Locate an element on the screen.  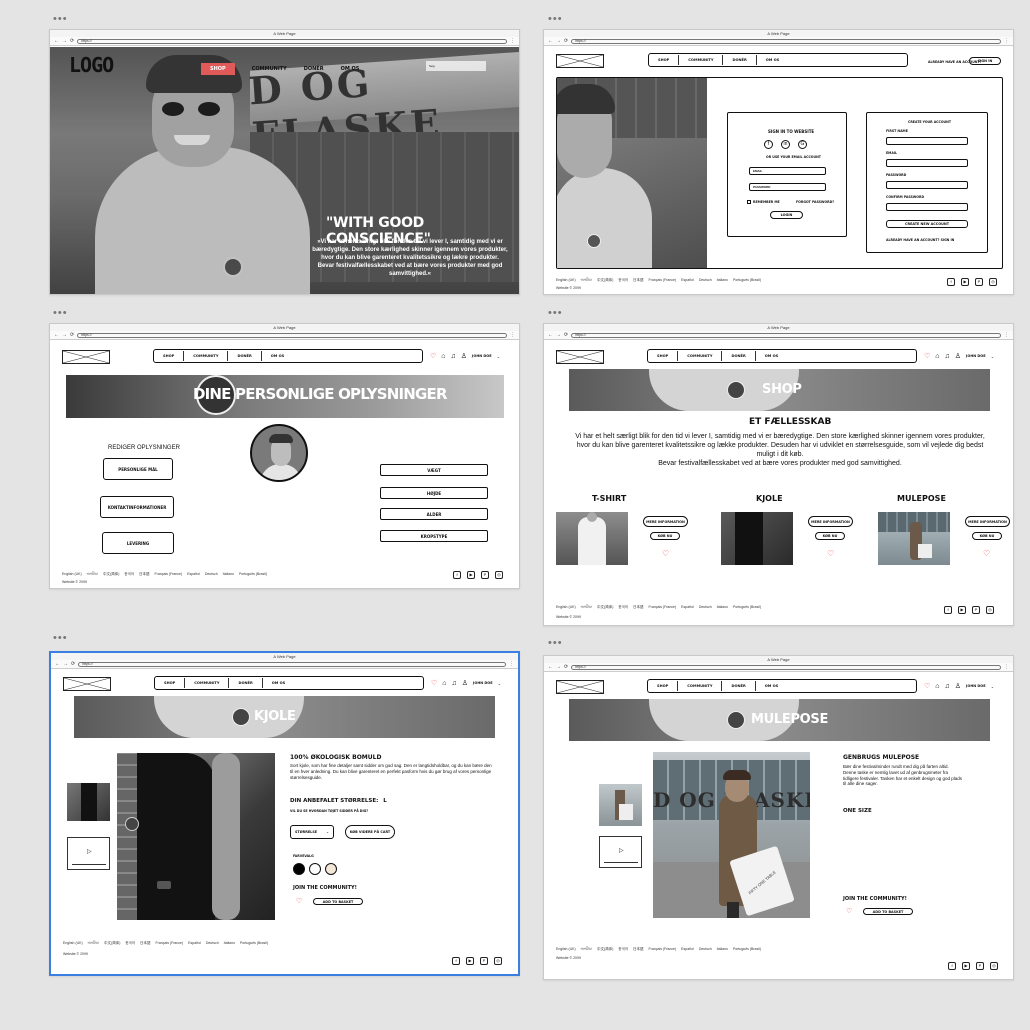
forgot-password-link: FORGOT PASSWORD? is located at coordinates (815, 202).